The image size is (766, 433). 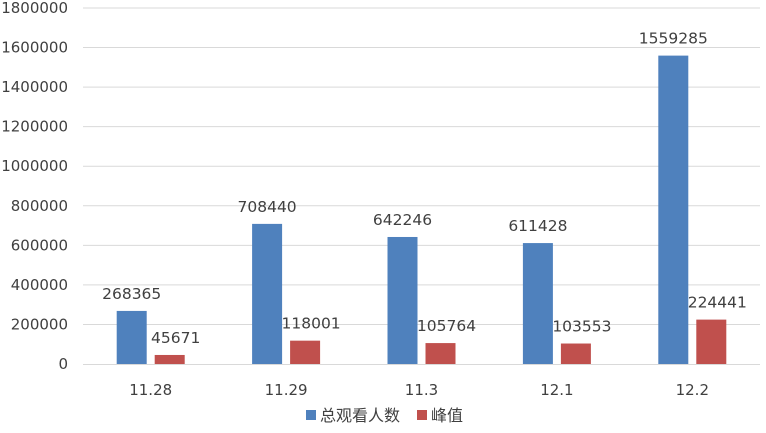 I want to click on bar-peak-11.29, so click(x=305, y=352).